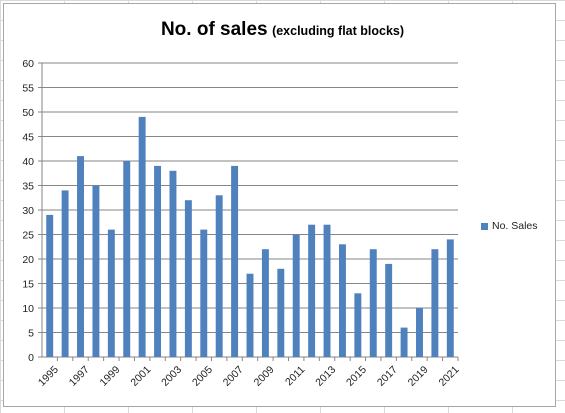 The height and width of the screenshot is (413, 565). I want to click on legend-swatch, so click(484, 226).